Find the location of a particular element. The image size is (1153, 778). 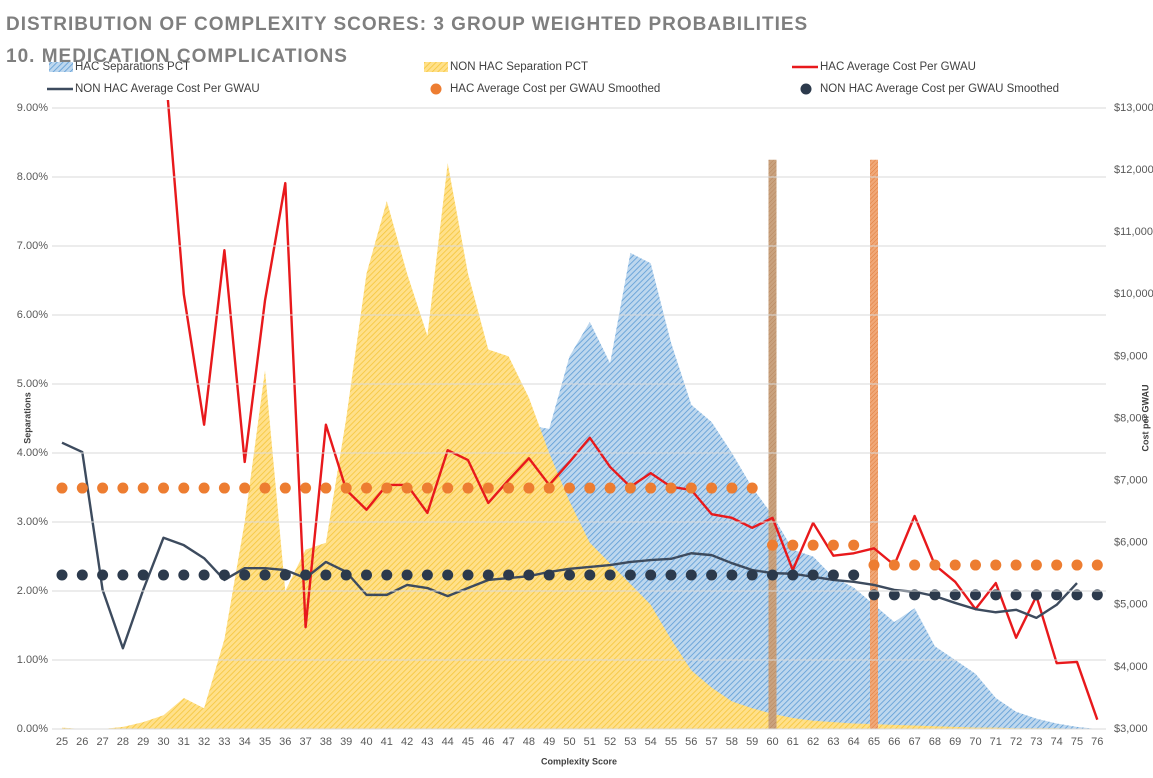

x-tick-label: 35 is located at coordinates (265, 742).